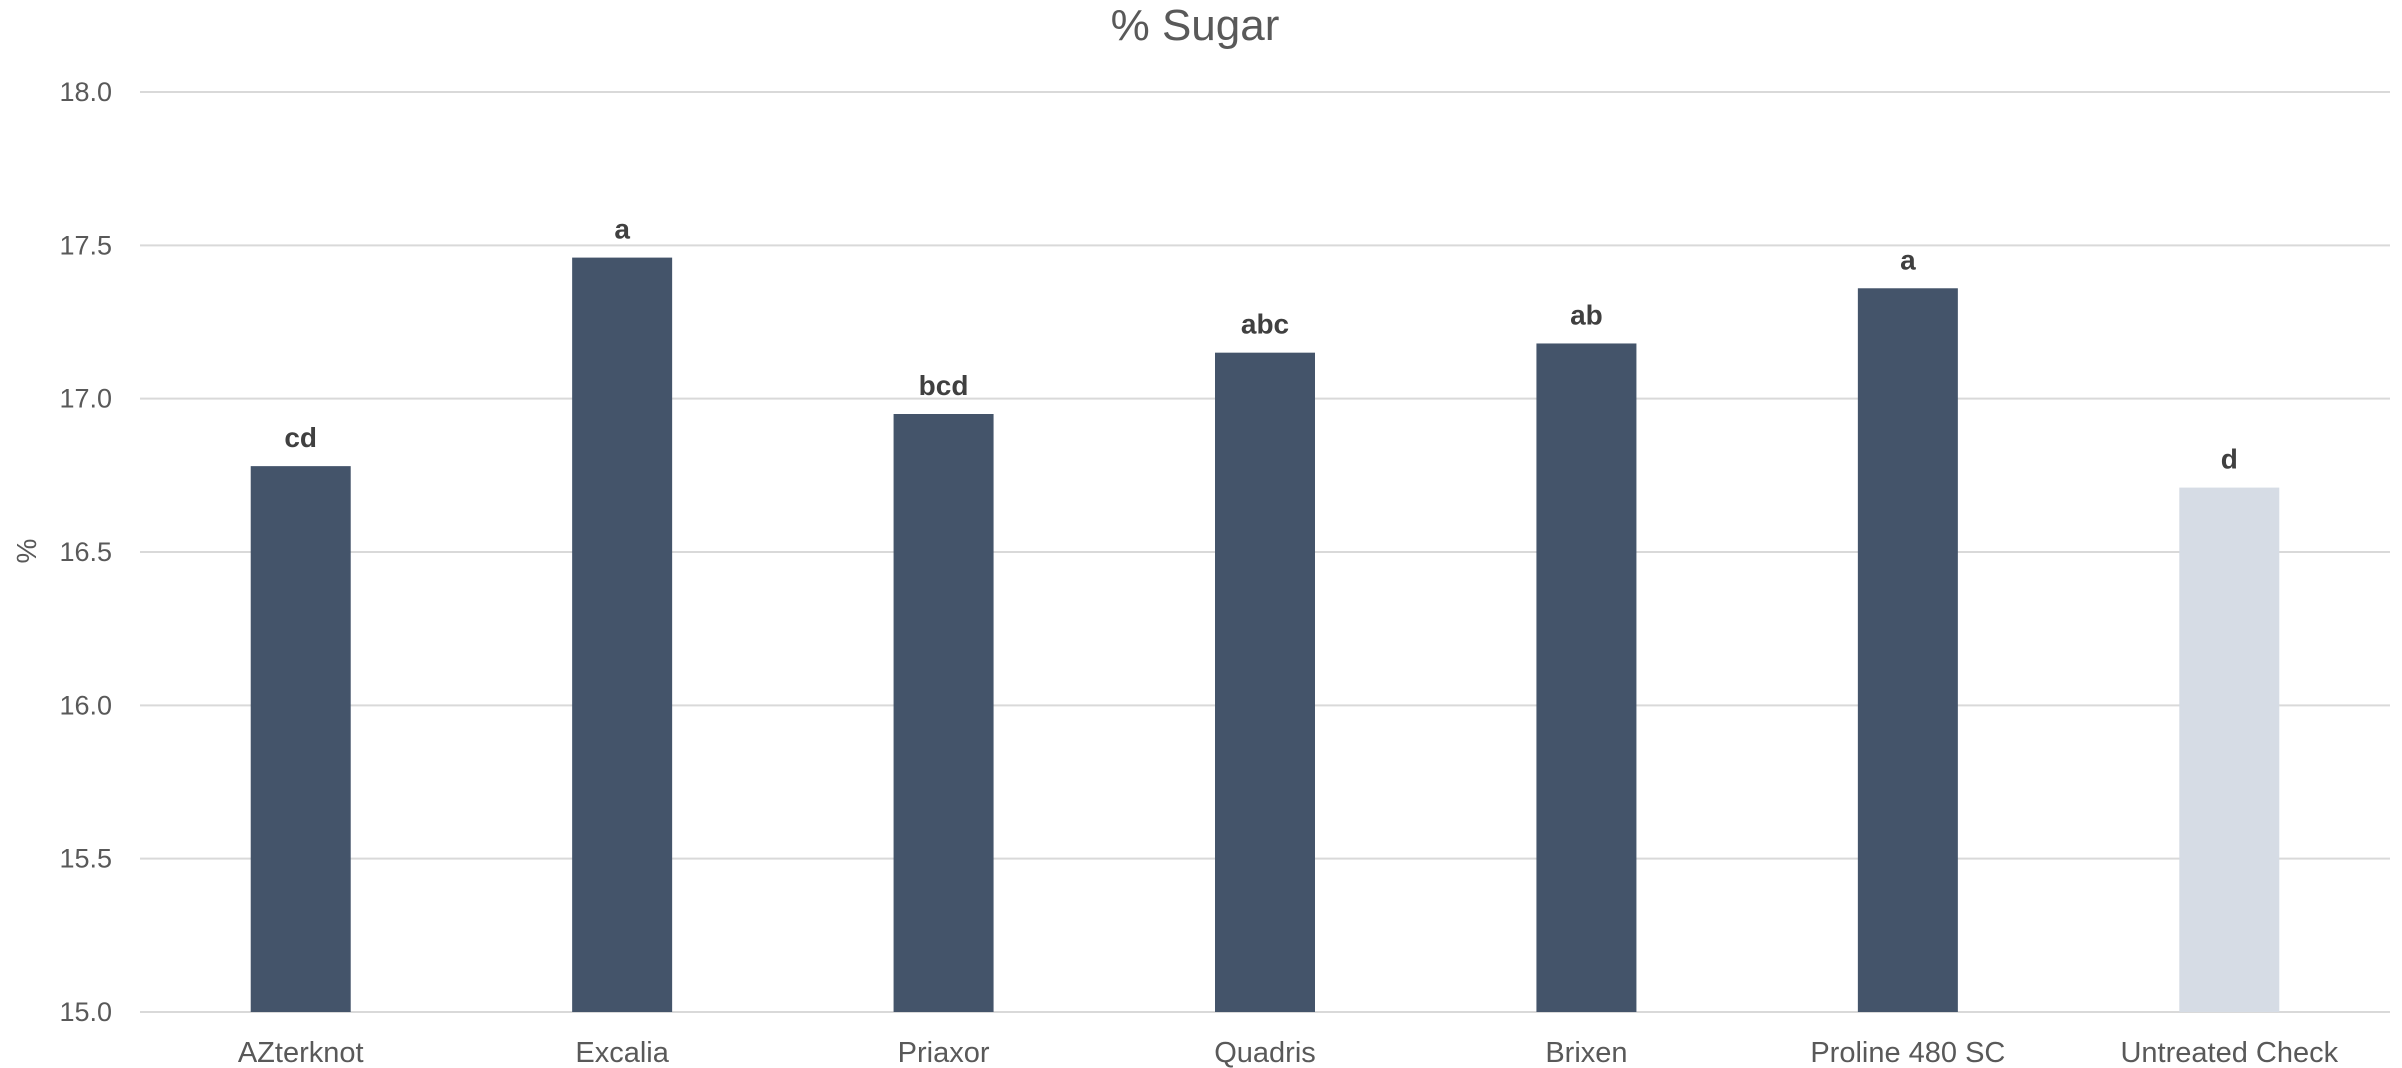 The width and height of the screenshot is (2402, 1068). I want to click on chart-title: % Sugar, so click(1195, 25).